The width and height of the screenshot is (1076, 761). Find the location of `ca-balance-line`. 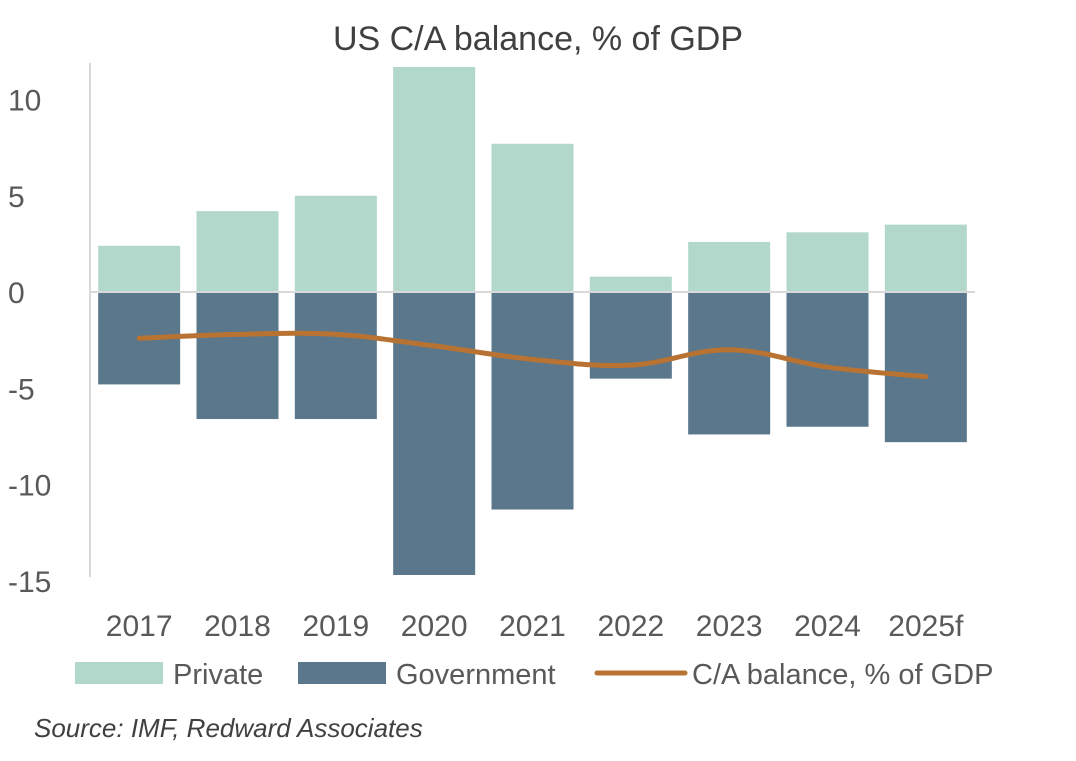

ca-balance-line is located at coordinates (532, 355).